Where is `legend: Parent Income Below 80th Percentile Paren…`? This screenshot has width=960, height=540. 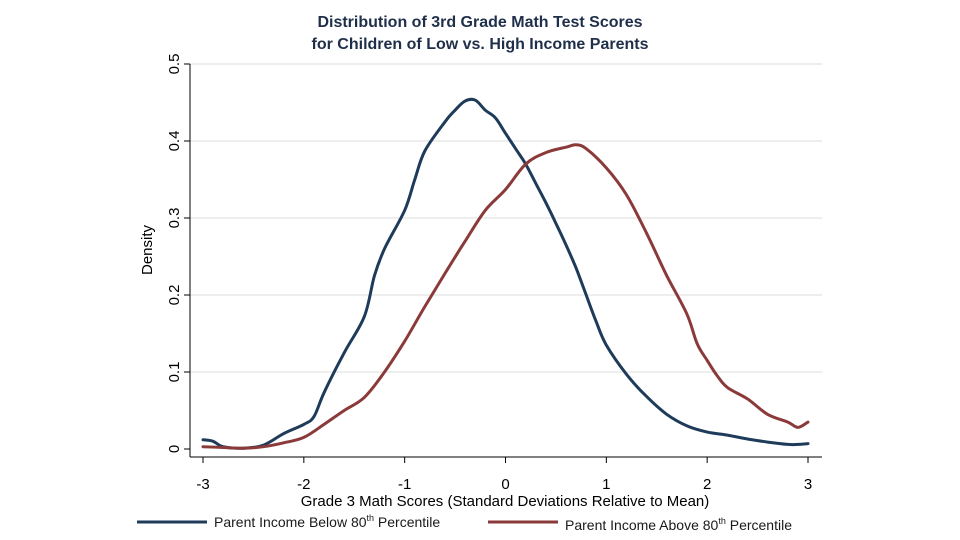
legend: Parent Income Below 80th Percentile Paren… is located at coordinates (464, 523).